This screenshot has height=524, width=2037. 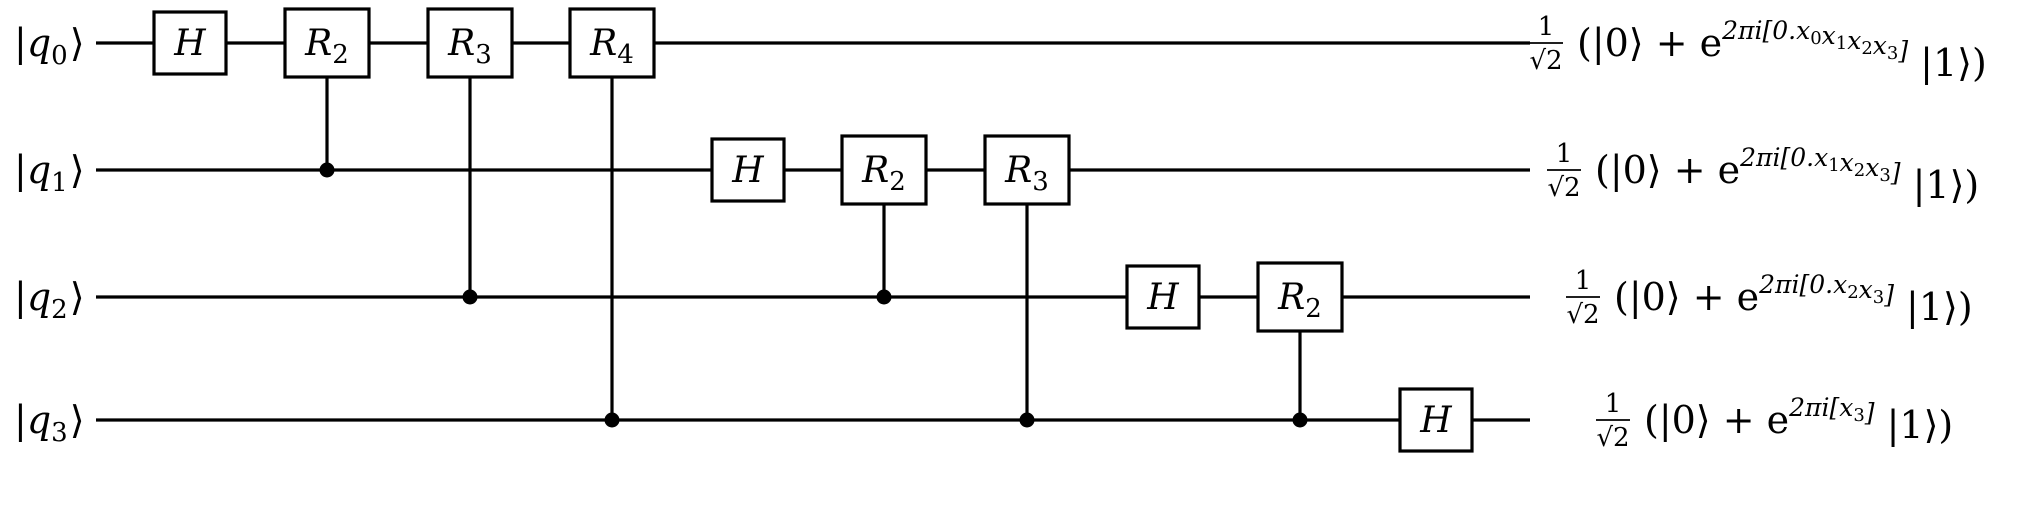 What do you see at coordinates (49, 173) in the screenshot?
I see `qubit-label: |q1⟩` at bounding box center [49, 173].